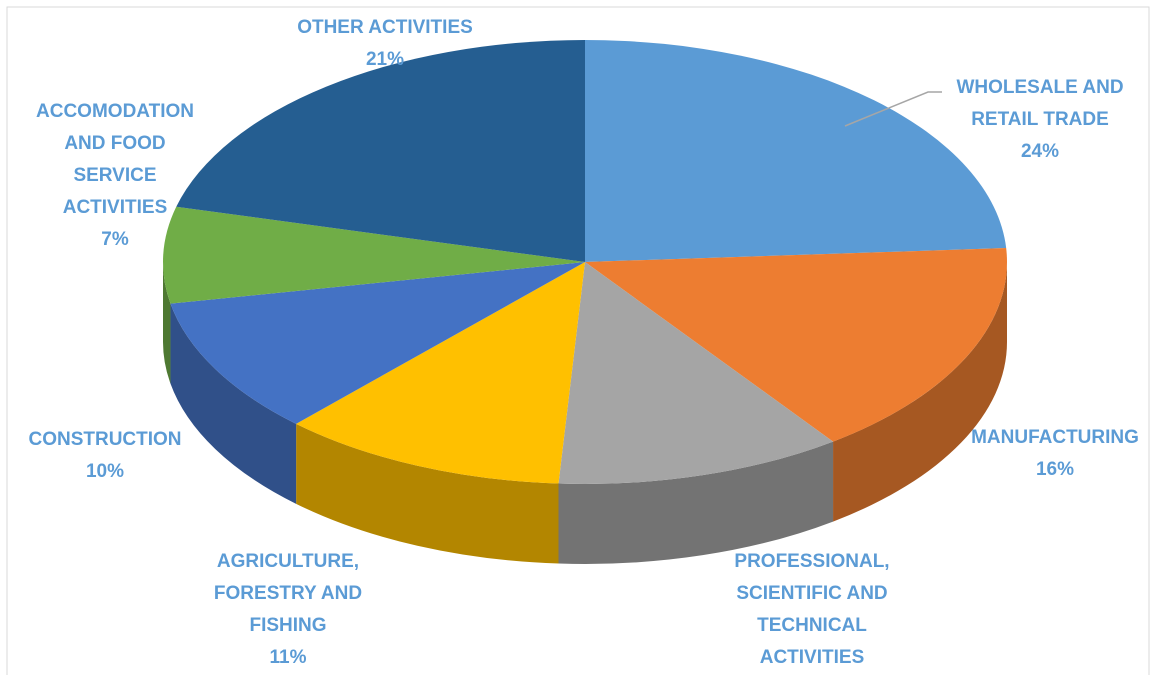 This screenshot has height=675, width=1157. What do you see at coordinates (385, 59) in the screenshot?
I see `label-value: 21%` at bounding box center [385, 59].